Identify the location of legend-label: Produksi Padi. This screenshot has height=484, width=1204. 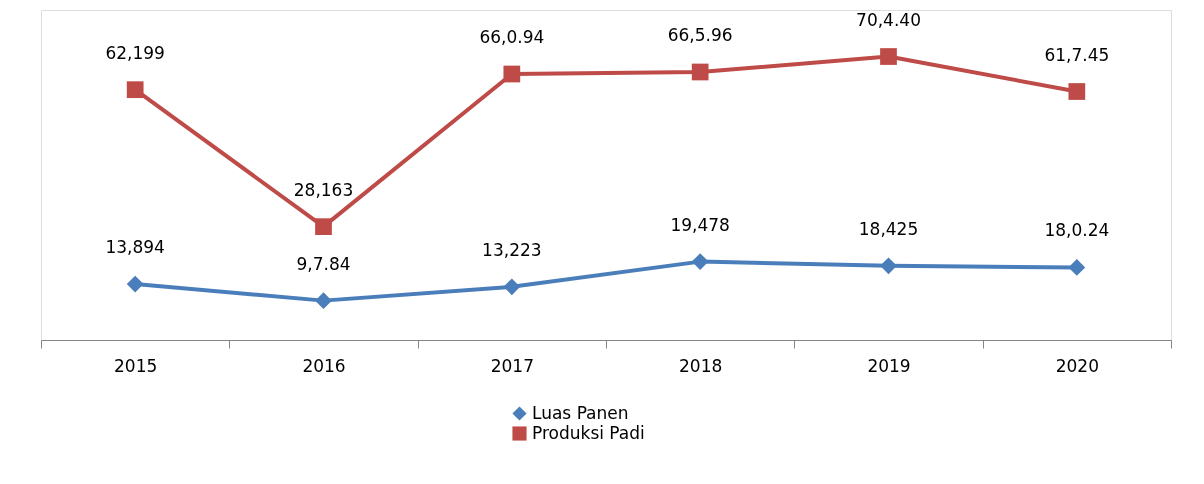
(588, 432).